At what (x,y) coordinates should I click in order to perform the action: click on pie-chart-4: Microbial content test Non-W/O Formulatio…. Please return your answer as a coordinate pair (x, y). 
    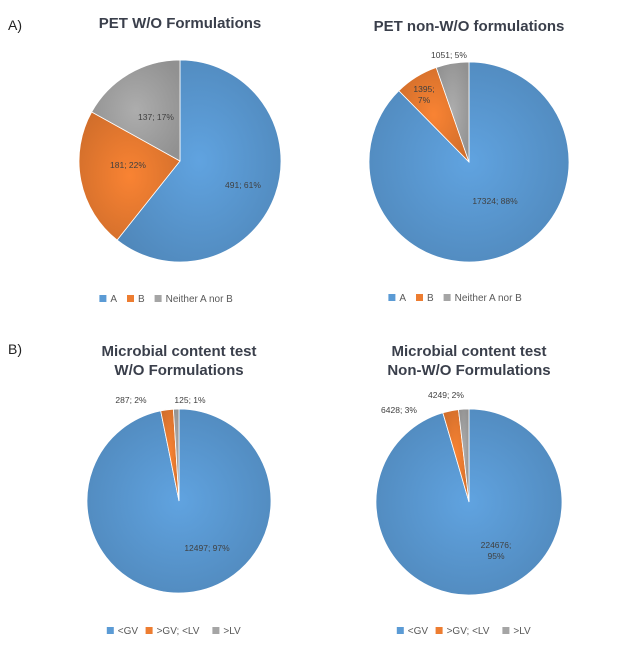
    Looking at the image, I should click on (469, 490).